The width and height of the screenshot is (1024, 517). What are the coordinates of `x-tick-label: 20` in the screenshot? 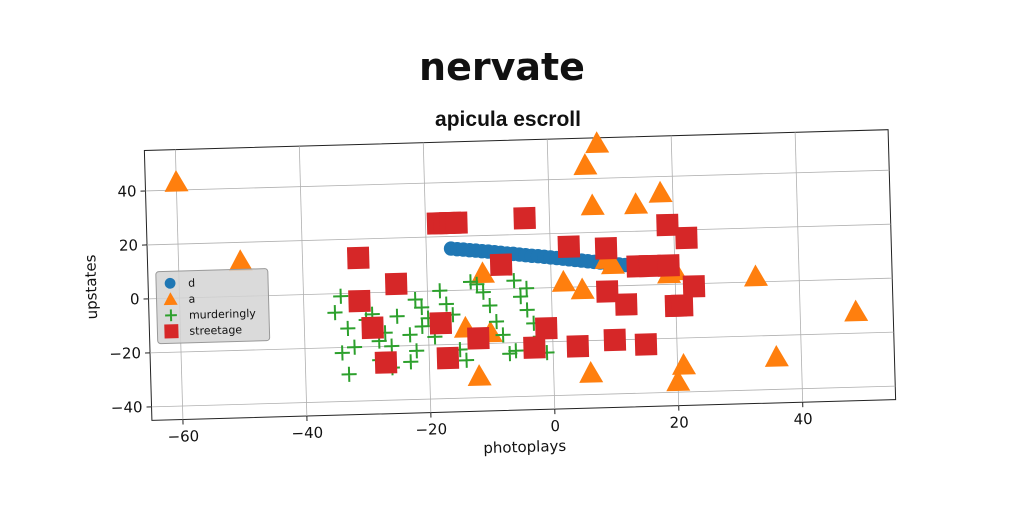 It's located at (679, 422).